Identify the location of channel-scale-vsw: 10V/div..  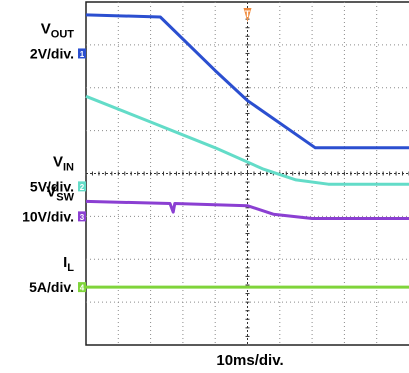
(48, 216).